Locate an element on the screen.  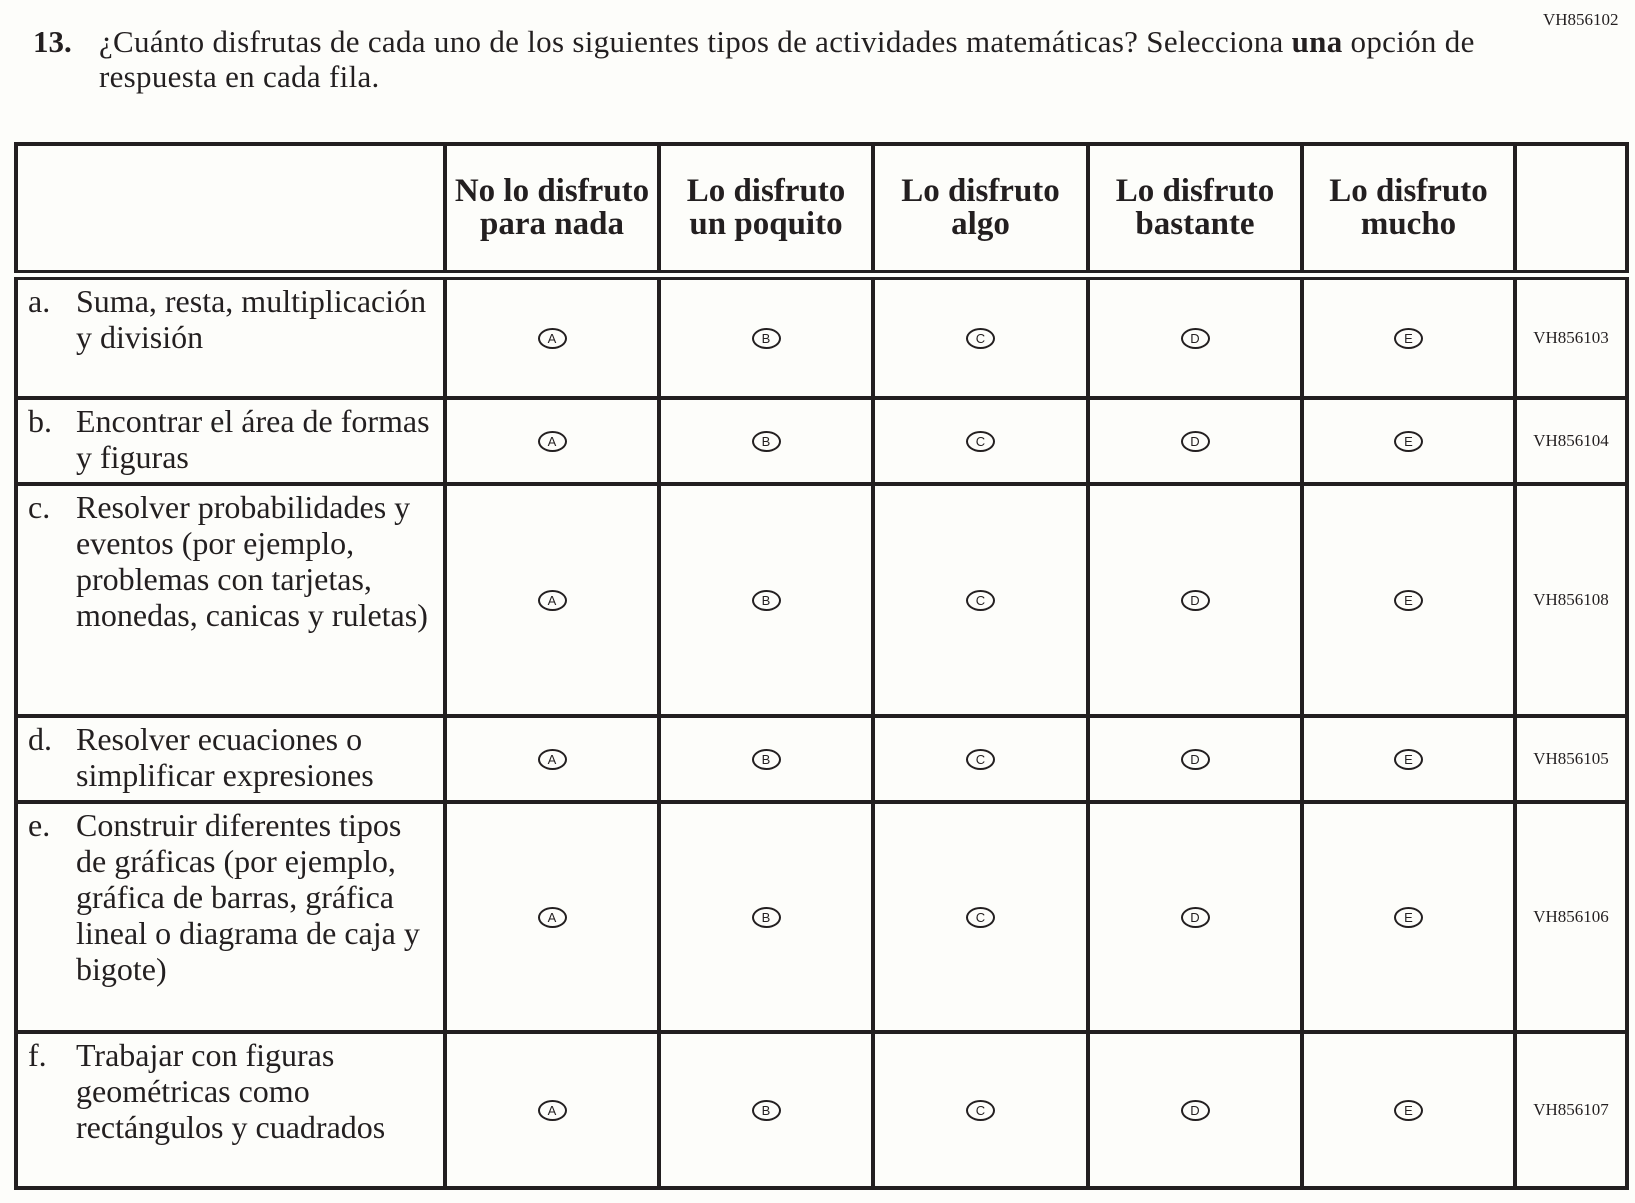
row-letter: e. is located at coordinates (39, 825).